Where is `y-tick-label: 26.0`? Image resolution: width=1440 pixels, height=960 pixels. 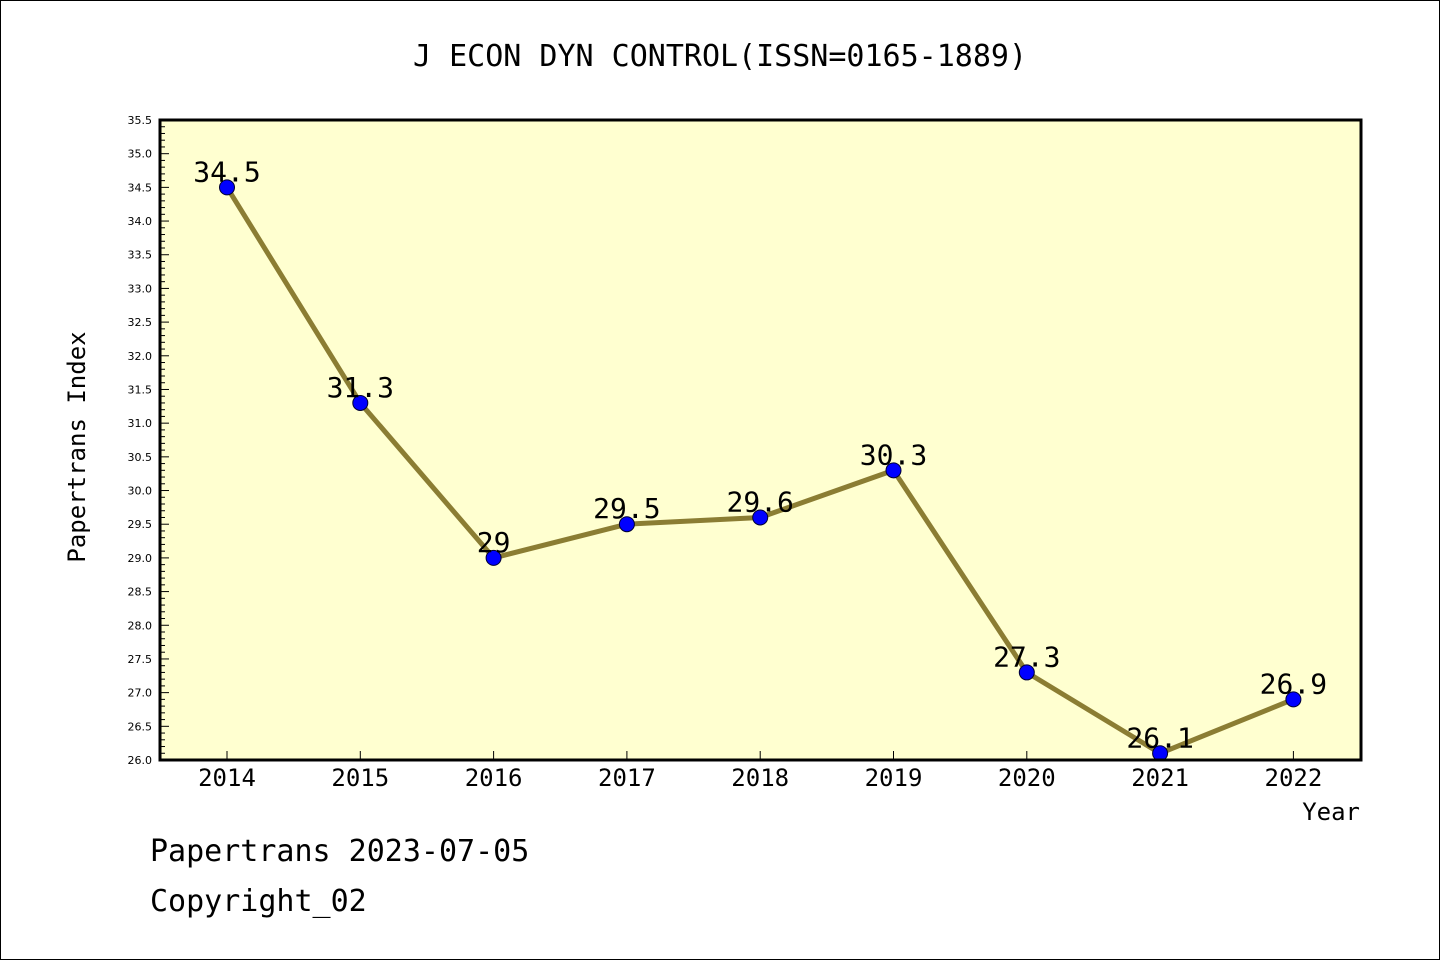
y-tick-label: 26.0 is located at coordinates (140, 760).